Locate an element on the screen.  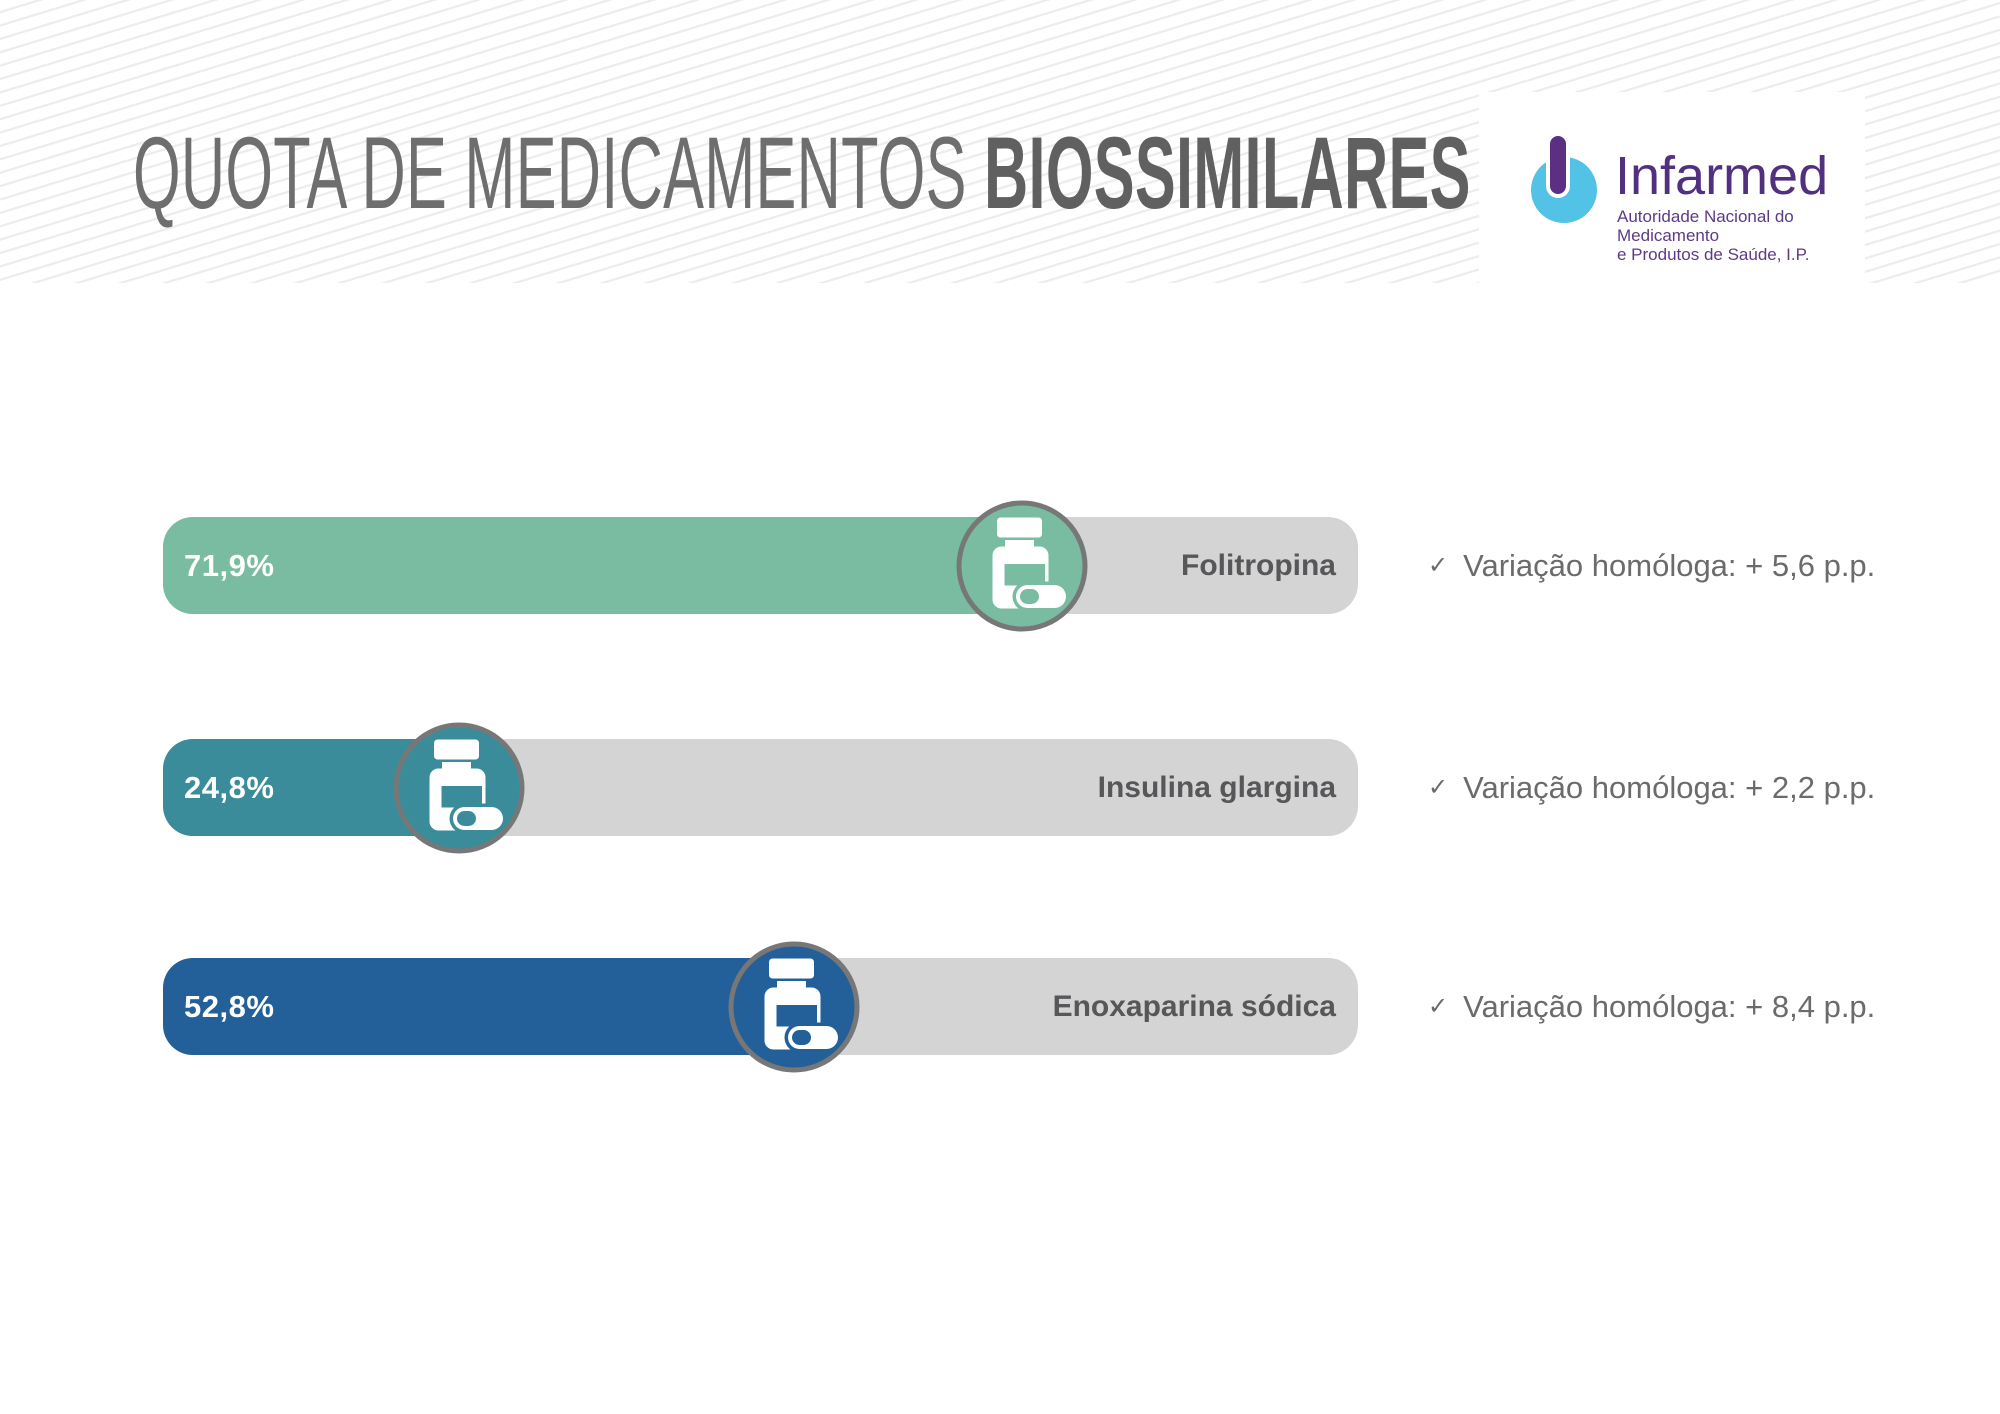
bar-track: 71,9% Folitropina is located at coordinates (760, 565).